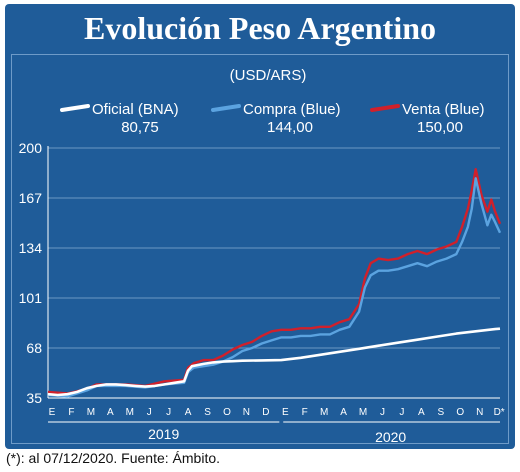 The height and width of the screenshot is (472, 520). What do you see at coordinates (499, 412) in the screenshot?
I see `x-month-label: D*` at bounding box center [499, 412].